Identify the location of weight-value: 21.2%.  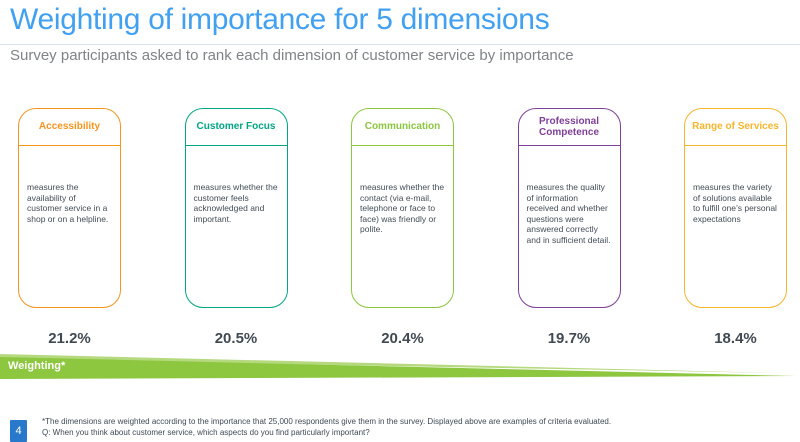
(69, 338).